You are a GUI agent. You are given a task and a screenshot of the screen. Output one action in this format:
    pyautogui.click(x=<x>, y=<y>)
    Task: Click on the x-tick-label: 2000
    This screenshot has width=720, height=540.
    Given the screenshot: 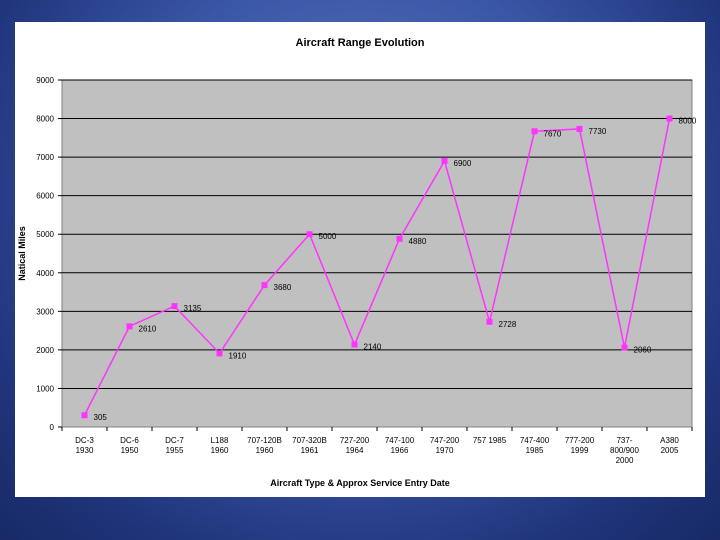 What is the action you would take?
    pyautogui.click(x=625, y=460)
    